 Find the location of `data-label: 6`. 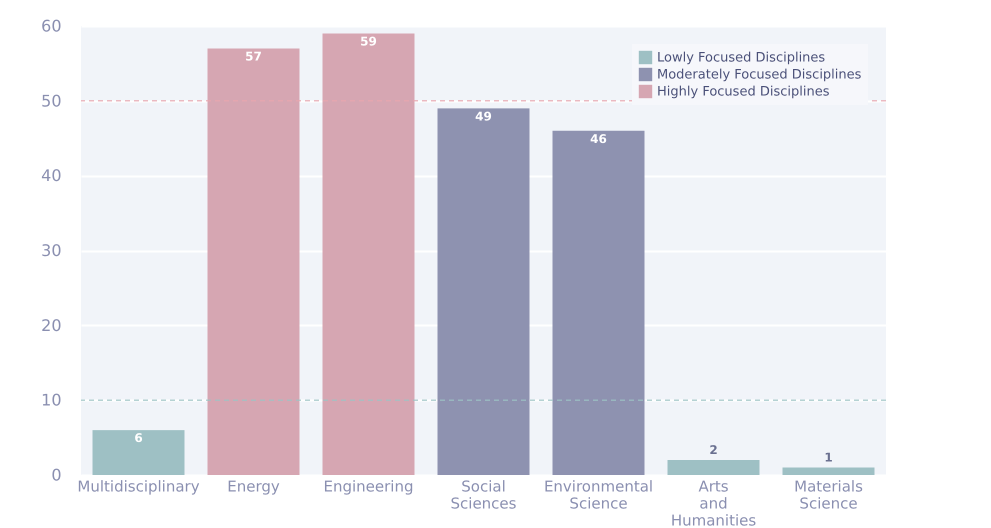

data-label: 6 is located at coordinates (138, 438).